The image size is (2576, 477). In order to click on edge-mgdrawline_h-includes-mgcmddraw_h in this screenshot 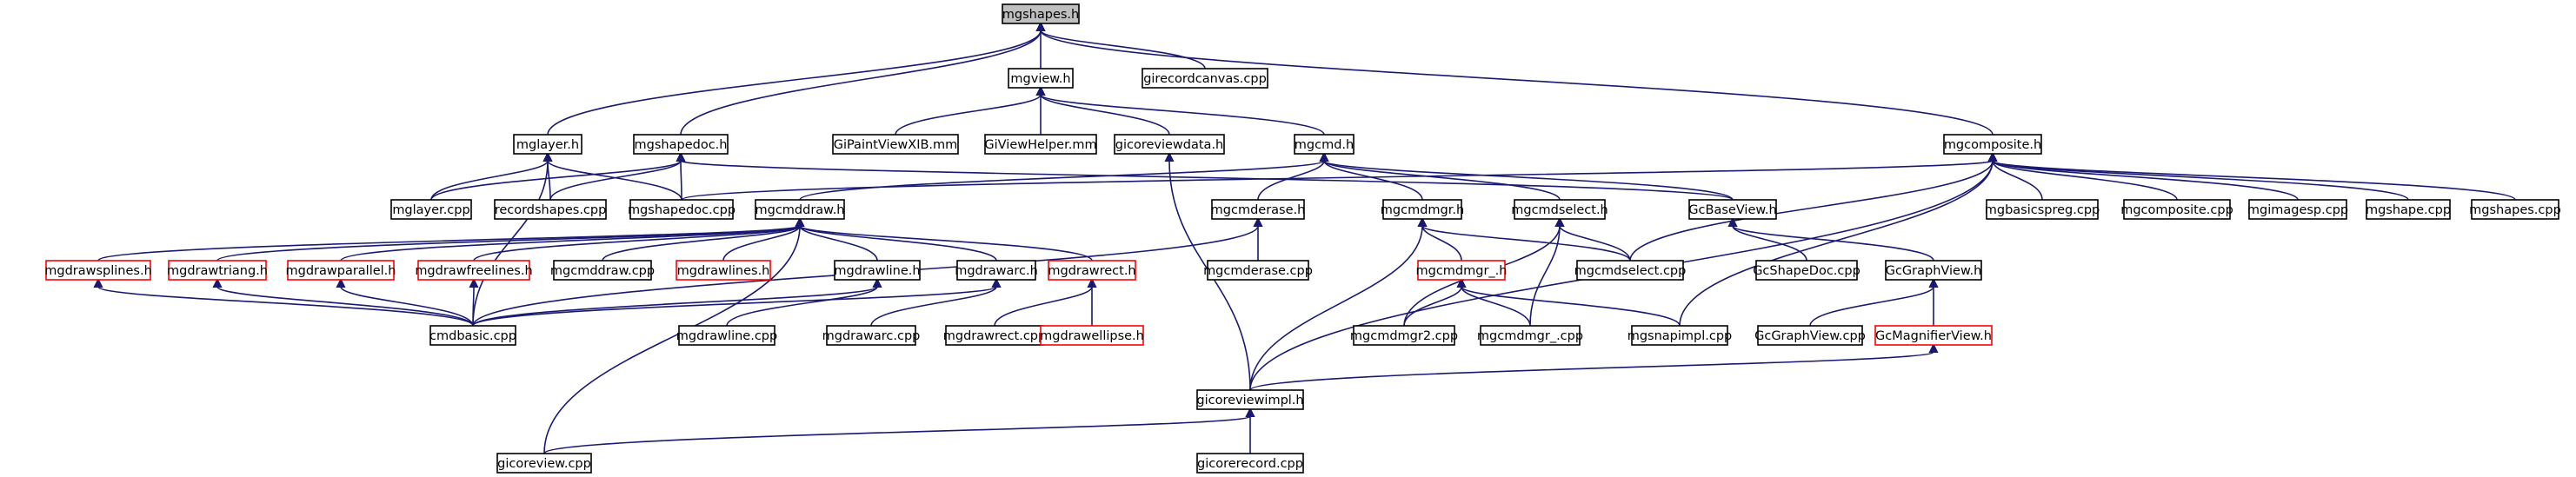, I will do `click(836, 239)`.